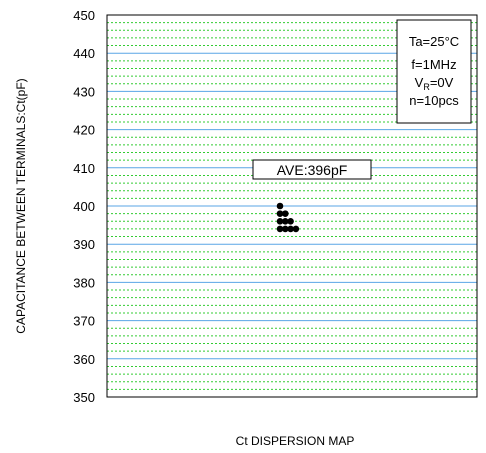 Image resolution: width=486 pixels, height=453 pixels. I want to click on y-tick-label: 440, so click(84, 53).